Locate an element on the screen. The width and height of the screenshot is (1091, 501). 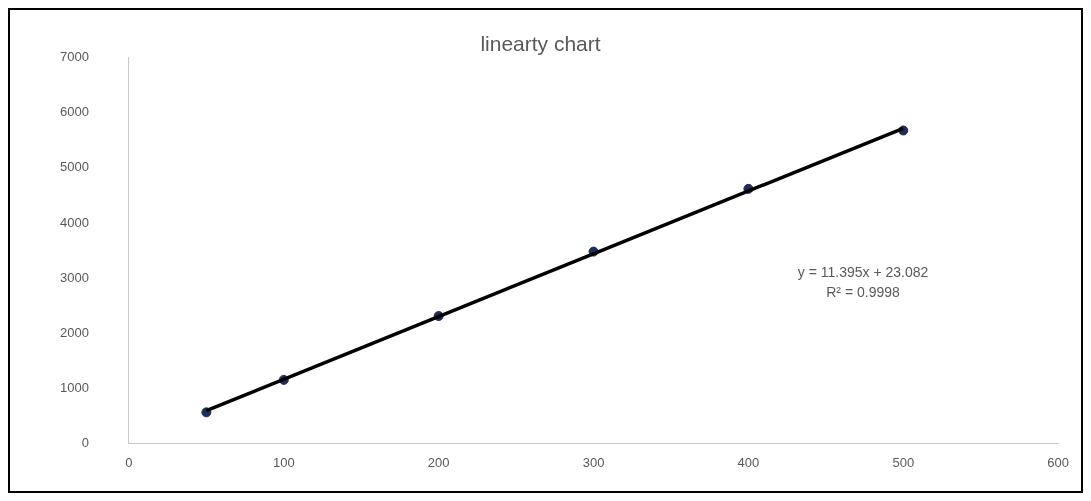
y-tick-label: 5000 is located at coordinates (74, 167).